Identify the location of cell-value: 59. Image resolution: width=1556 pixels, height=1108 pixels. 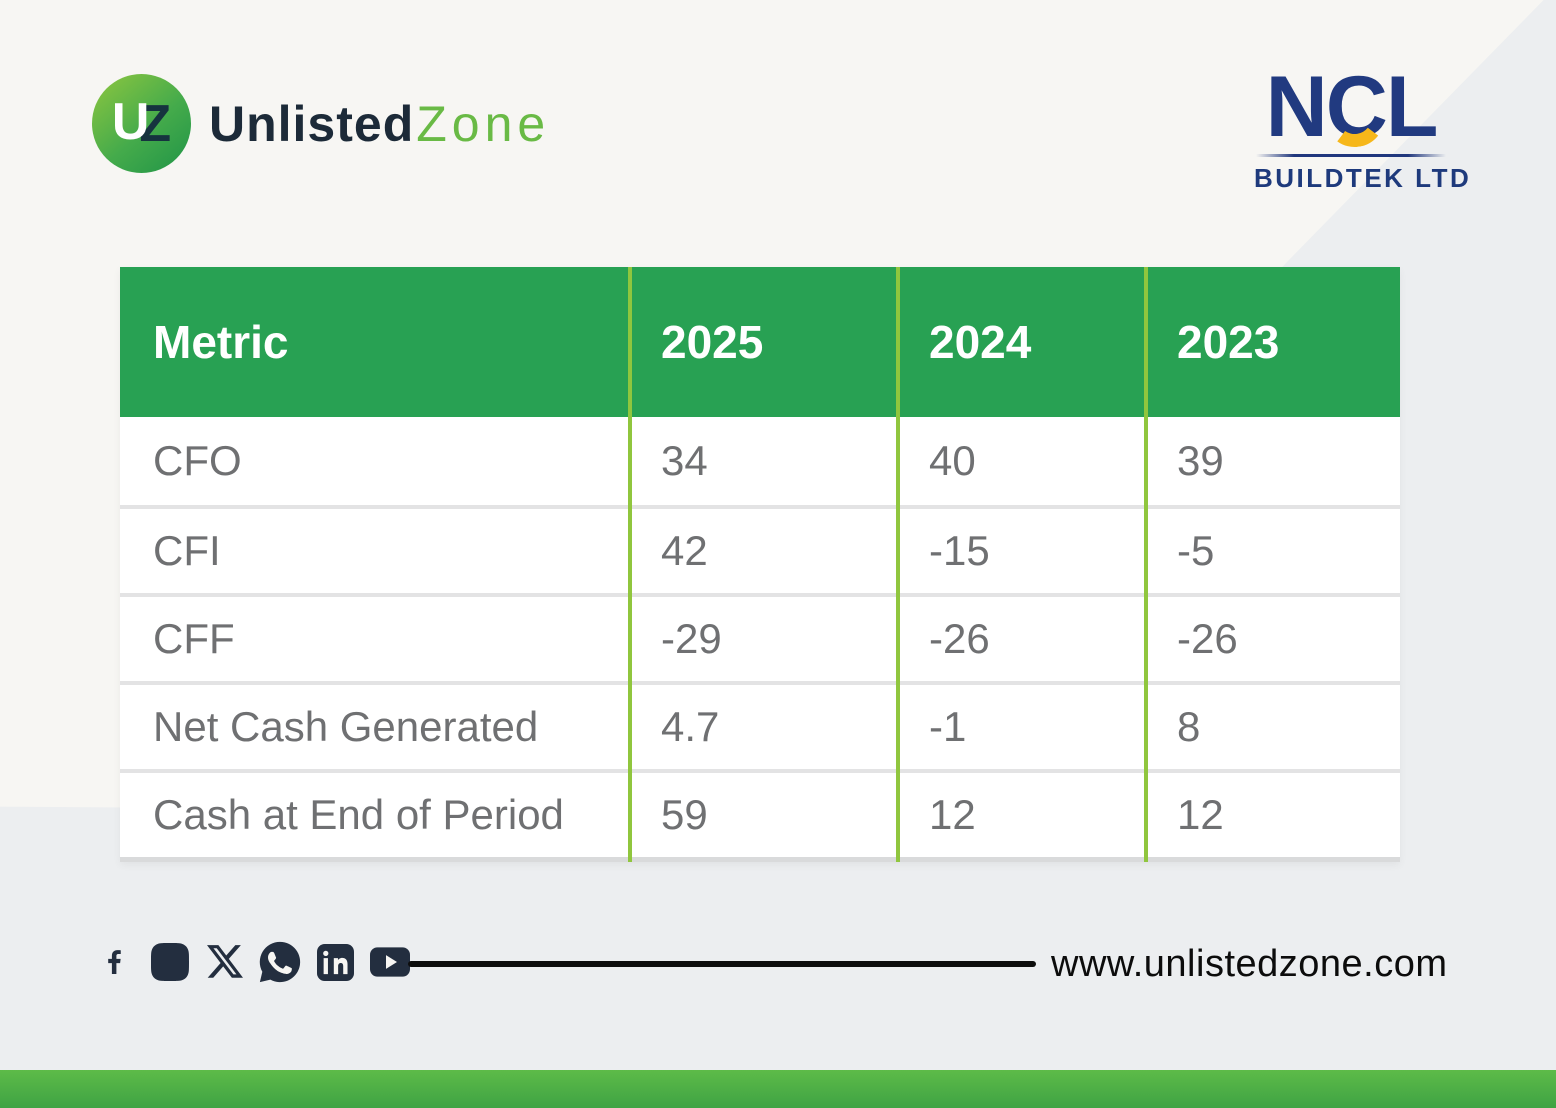
(684, 814).